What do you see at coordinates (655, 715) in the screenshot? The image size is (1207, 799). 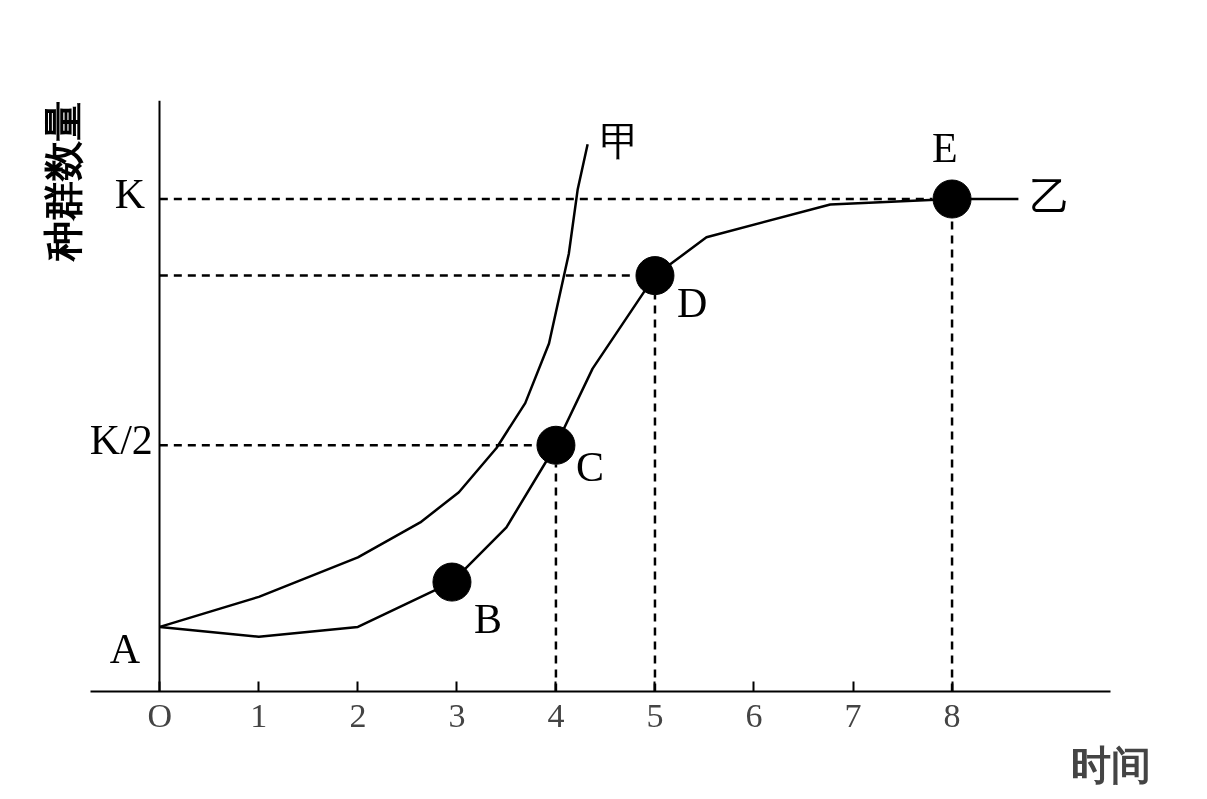 I see `x-tick-label: 5` at bounding box center [655, 715].